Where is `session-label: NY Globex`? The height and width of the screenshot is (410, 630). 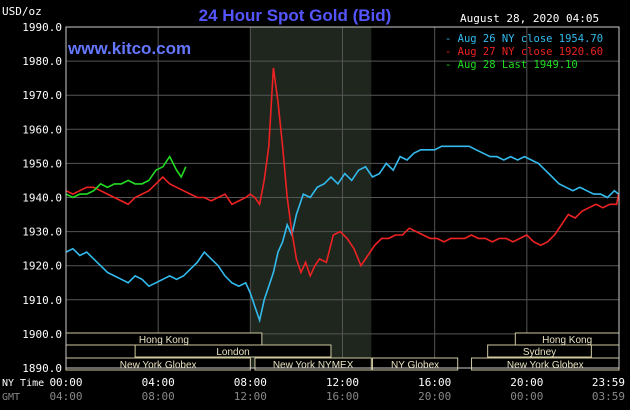
session-label: NY Globex is located at coordinates (415, 365).